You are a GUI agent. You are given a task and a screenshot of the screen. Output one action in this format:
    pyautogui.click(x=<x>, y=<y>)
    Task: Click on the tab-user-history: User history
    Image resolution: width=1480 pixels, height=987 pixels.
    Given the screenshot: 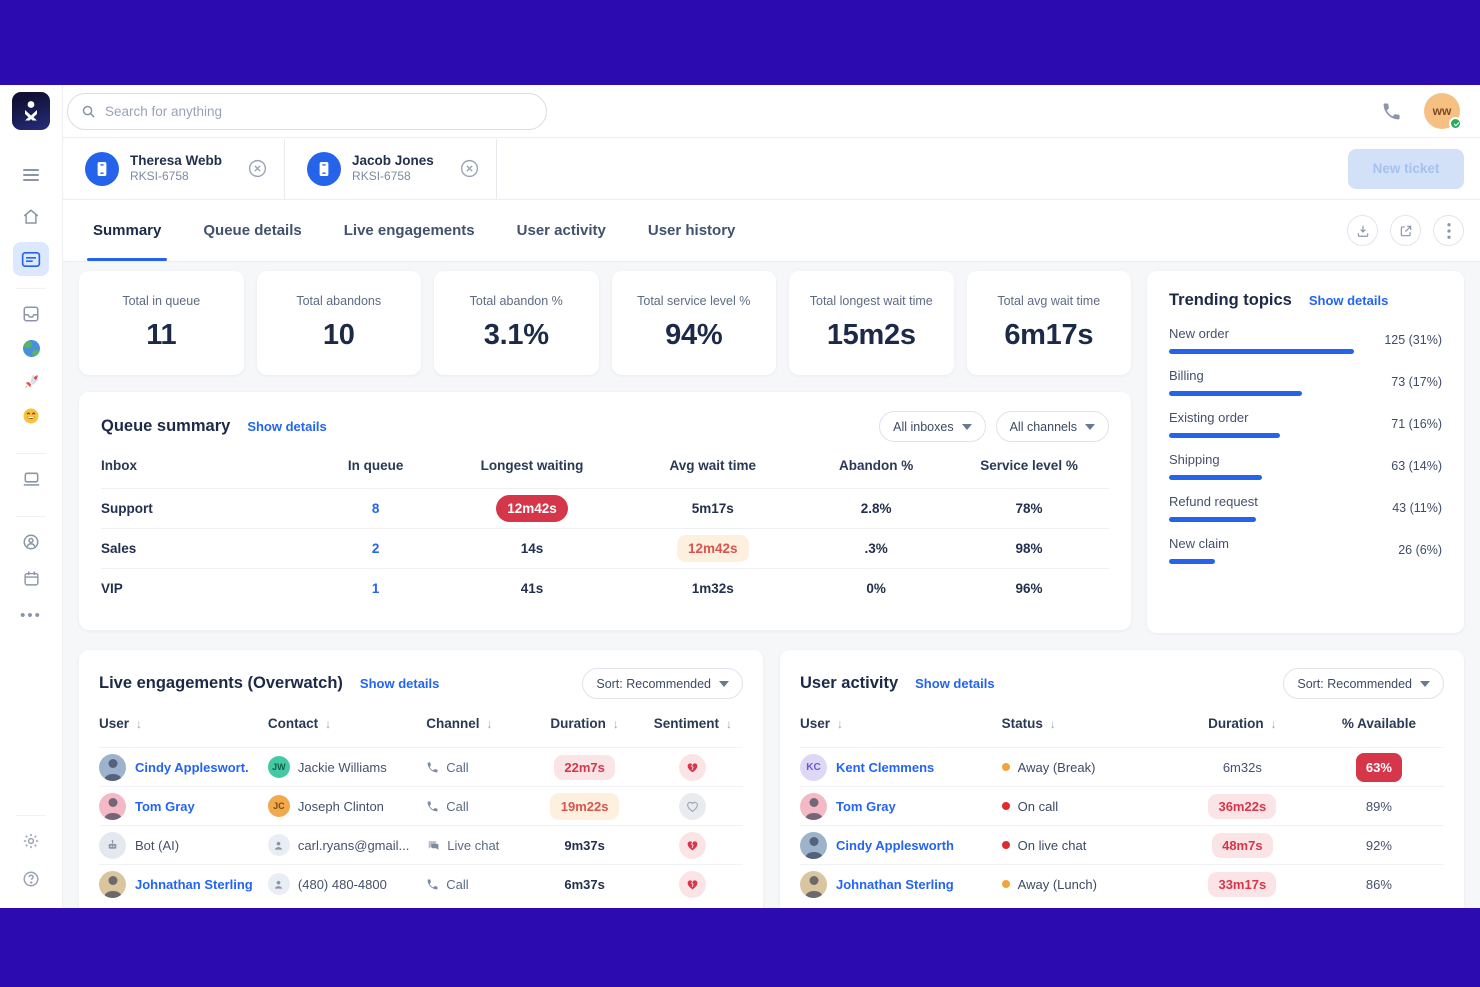 What is the action you would take?
    pyautogui.click(x=691, y=230)
    